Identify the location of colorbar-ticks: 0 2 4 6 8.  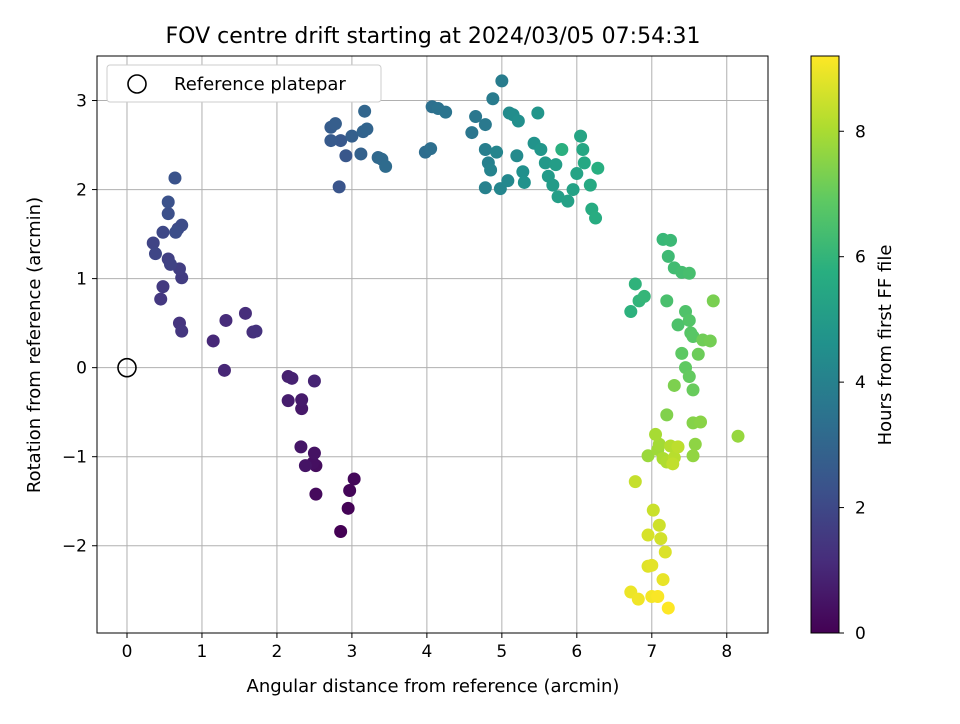
(852, 383).